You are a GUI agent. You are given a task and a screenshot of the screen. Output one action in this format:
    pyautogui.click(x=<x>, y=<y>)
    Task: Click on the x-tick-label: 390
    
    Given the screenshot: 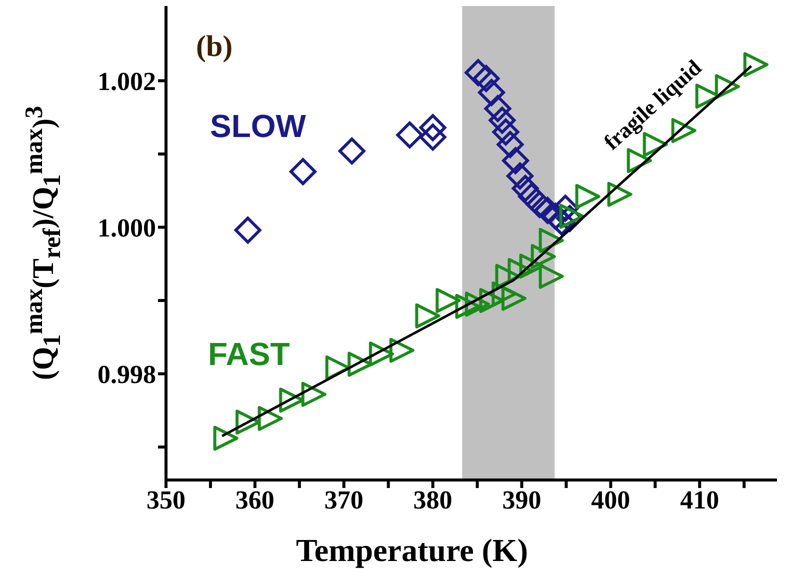 What is the action you would take?
    pyautogui.click(x=522, y=499)
    